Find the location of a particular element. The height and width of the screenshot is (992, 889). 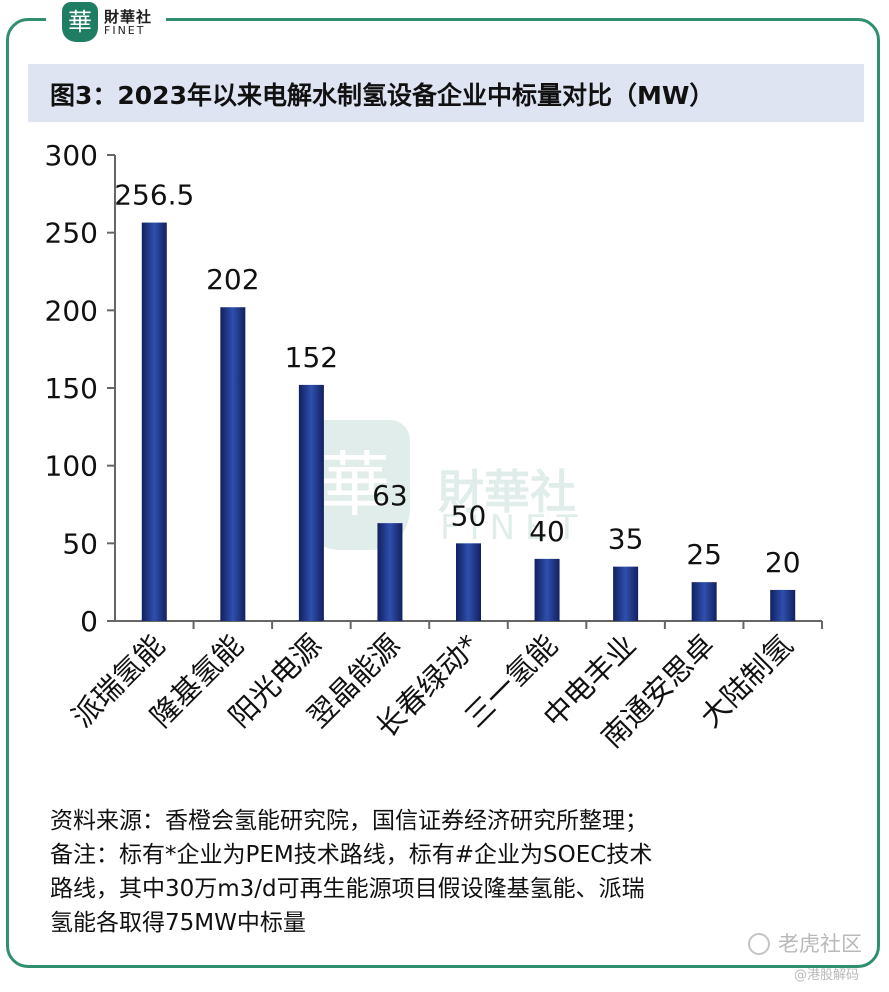

y-tick-label: 50 is located at coordinates (80, 543).